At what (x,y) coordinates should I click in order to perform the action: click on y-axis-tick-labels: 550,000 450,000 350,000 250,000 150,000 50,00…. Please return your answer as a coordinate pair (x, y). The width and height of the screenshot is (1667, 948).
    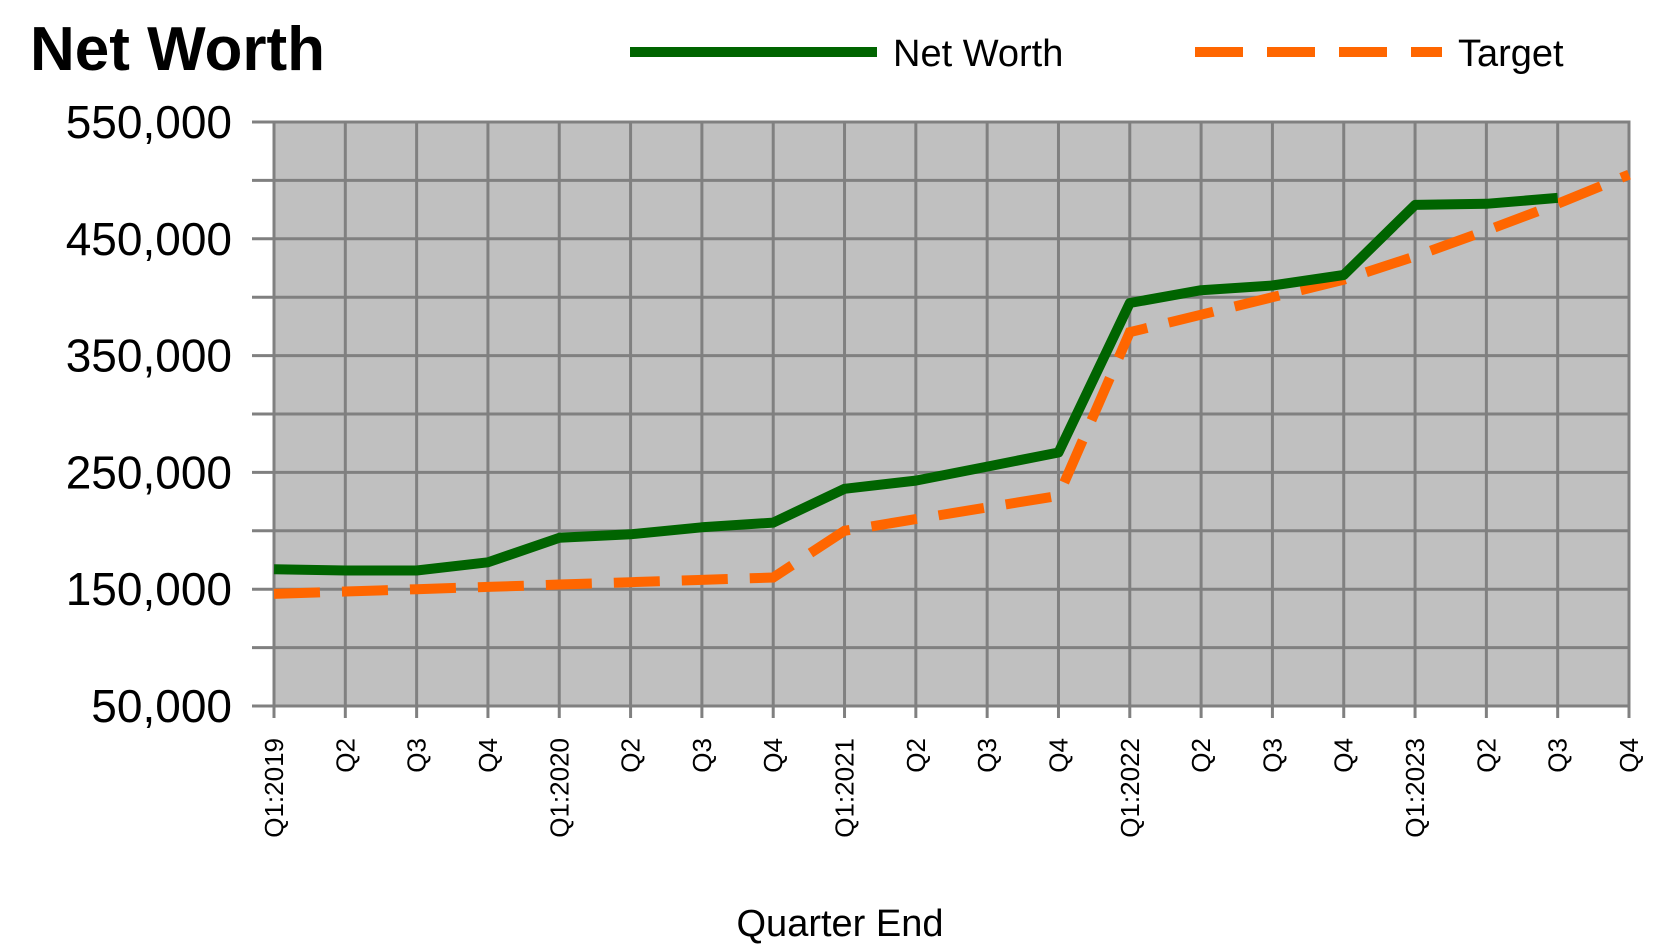
    Looking at the image, I should click on (149, 414).